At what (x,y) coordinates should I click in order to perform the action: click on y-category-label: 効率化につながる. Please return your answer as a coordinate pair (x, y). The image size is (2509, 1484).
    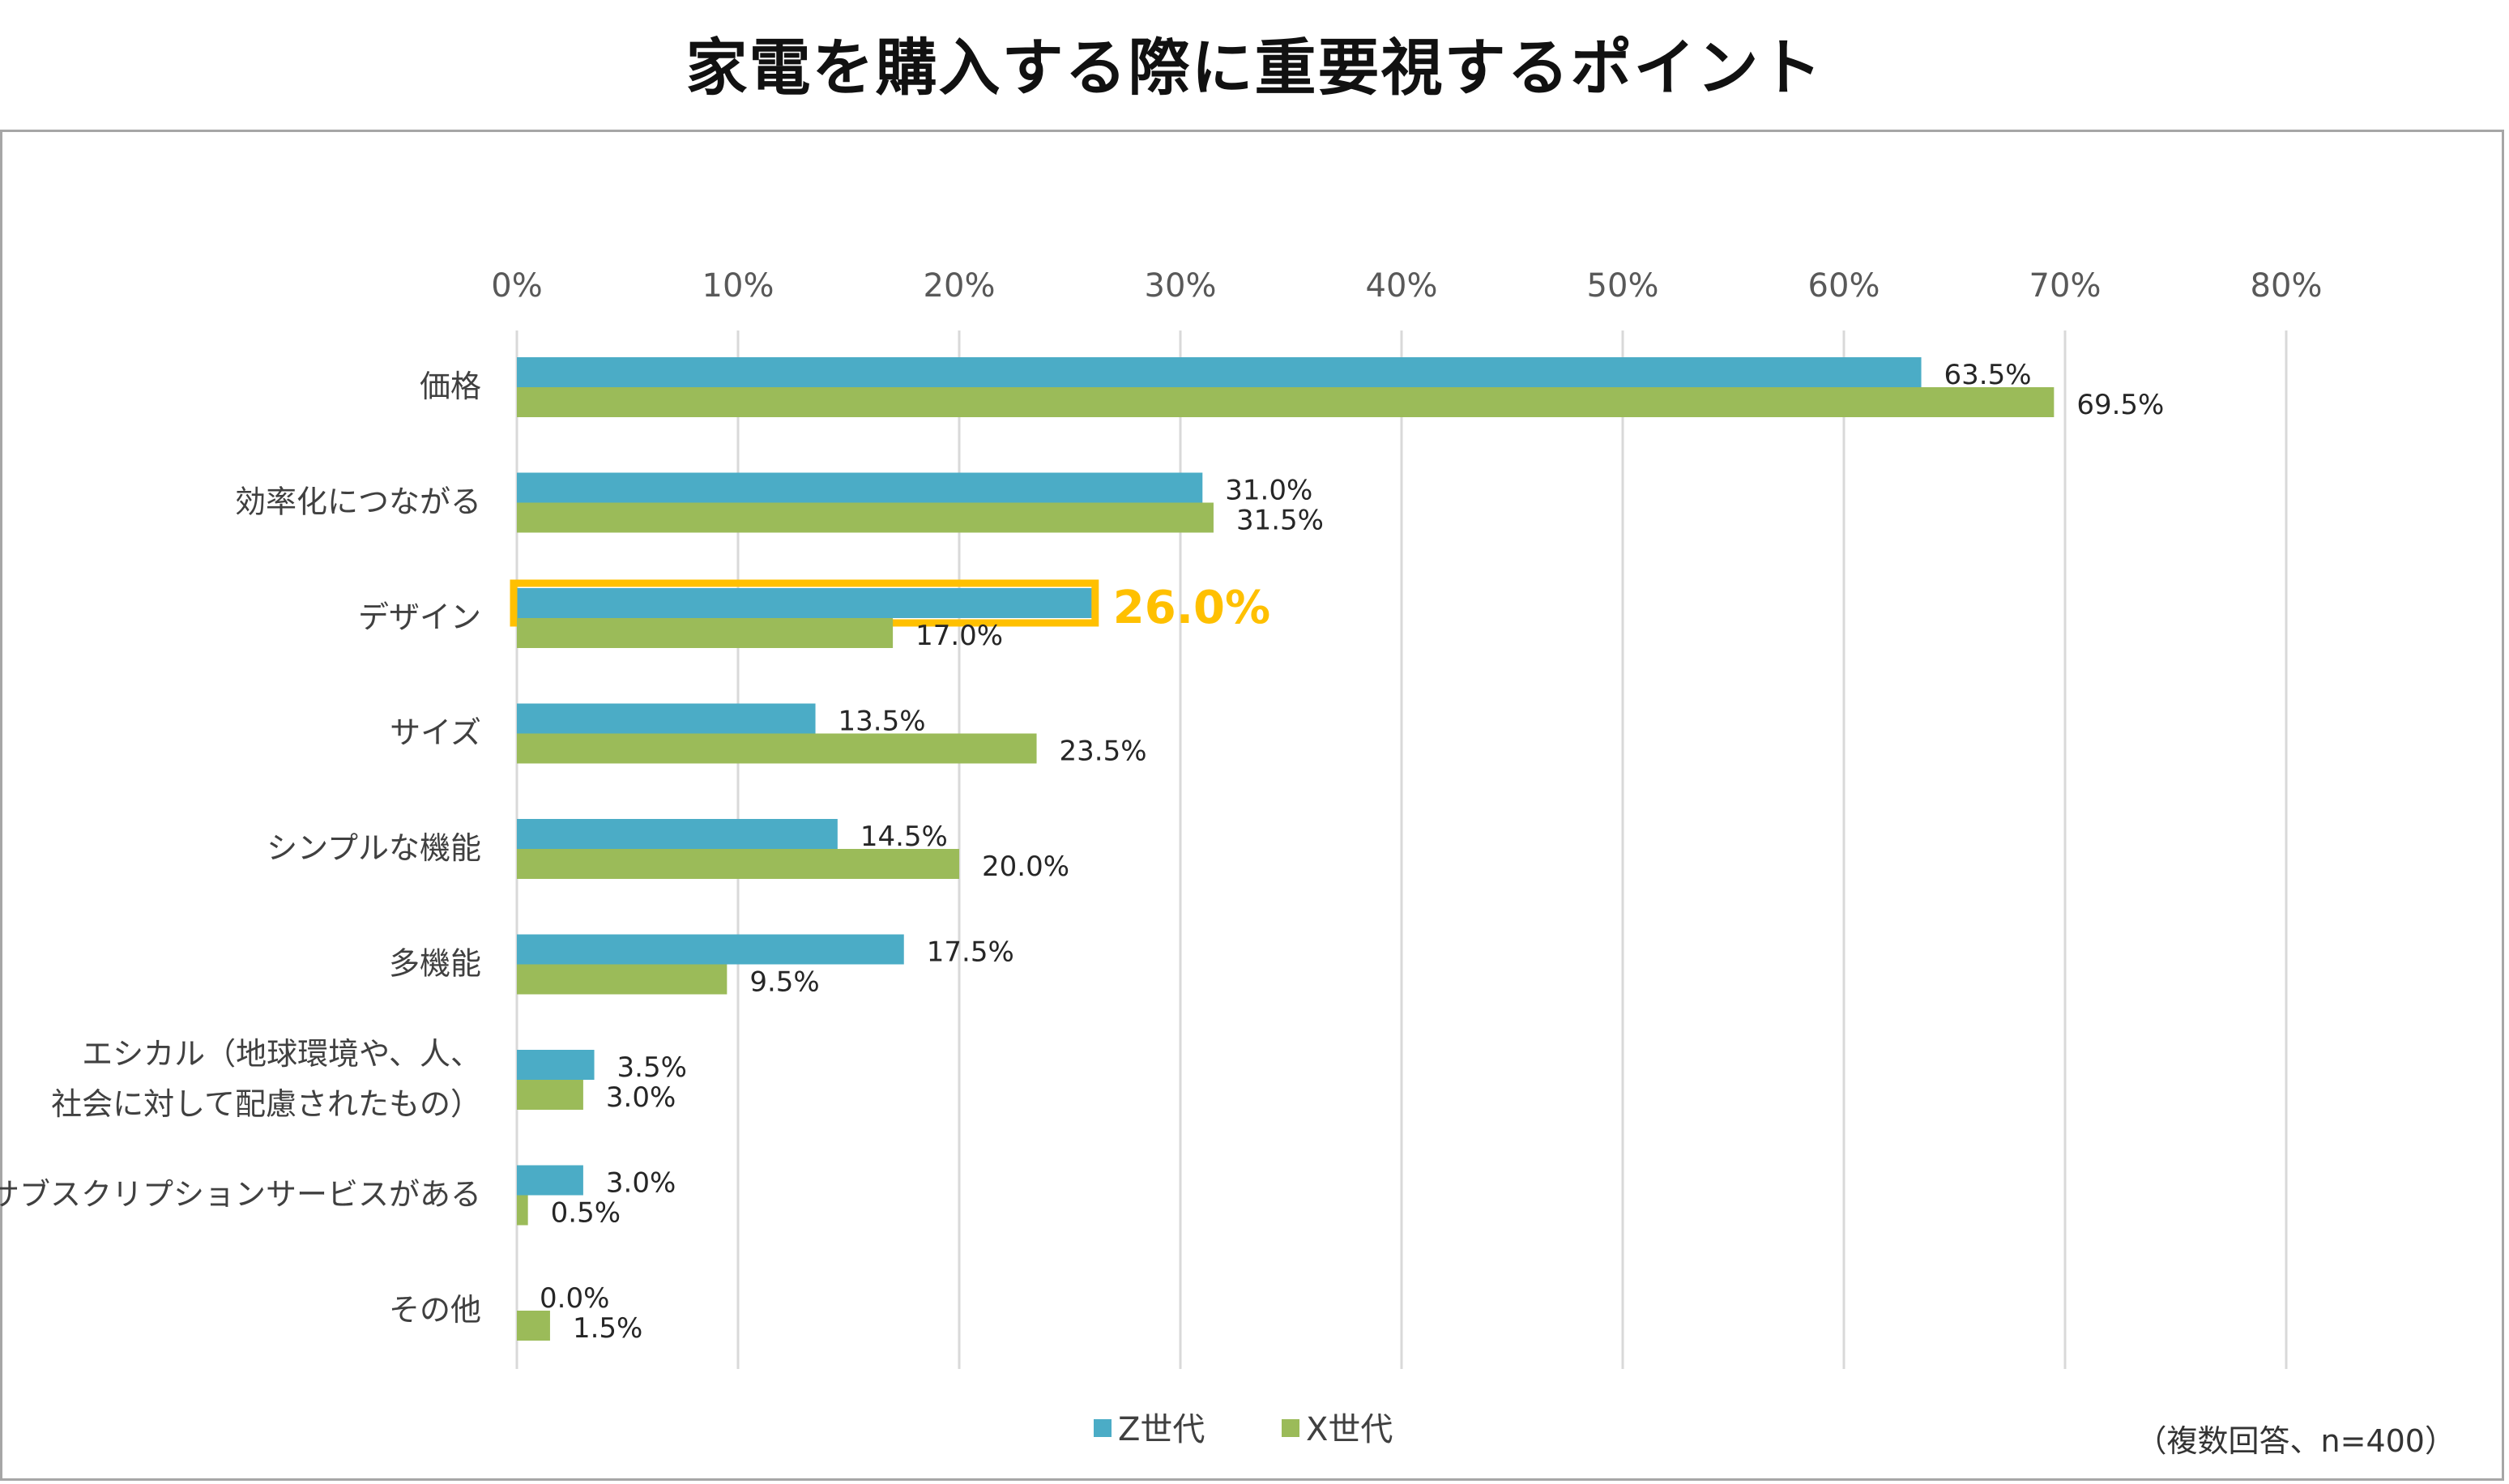
    Looking at the image, I should click on (358, 502).